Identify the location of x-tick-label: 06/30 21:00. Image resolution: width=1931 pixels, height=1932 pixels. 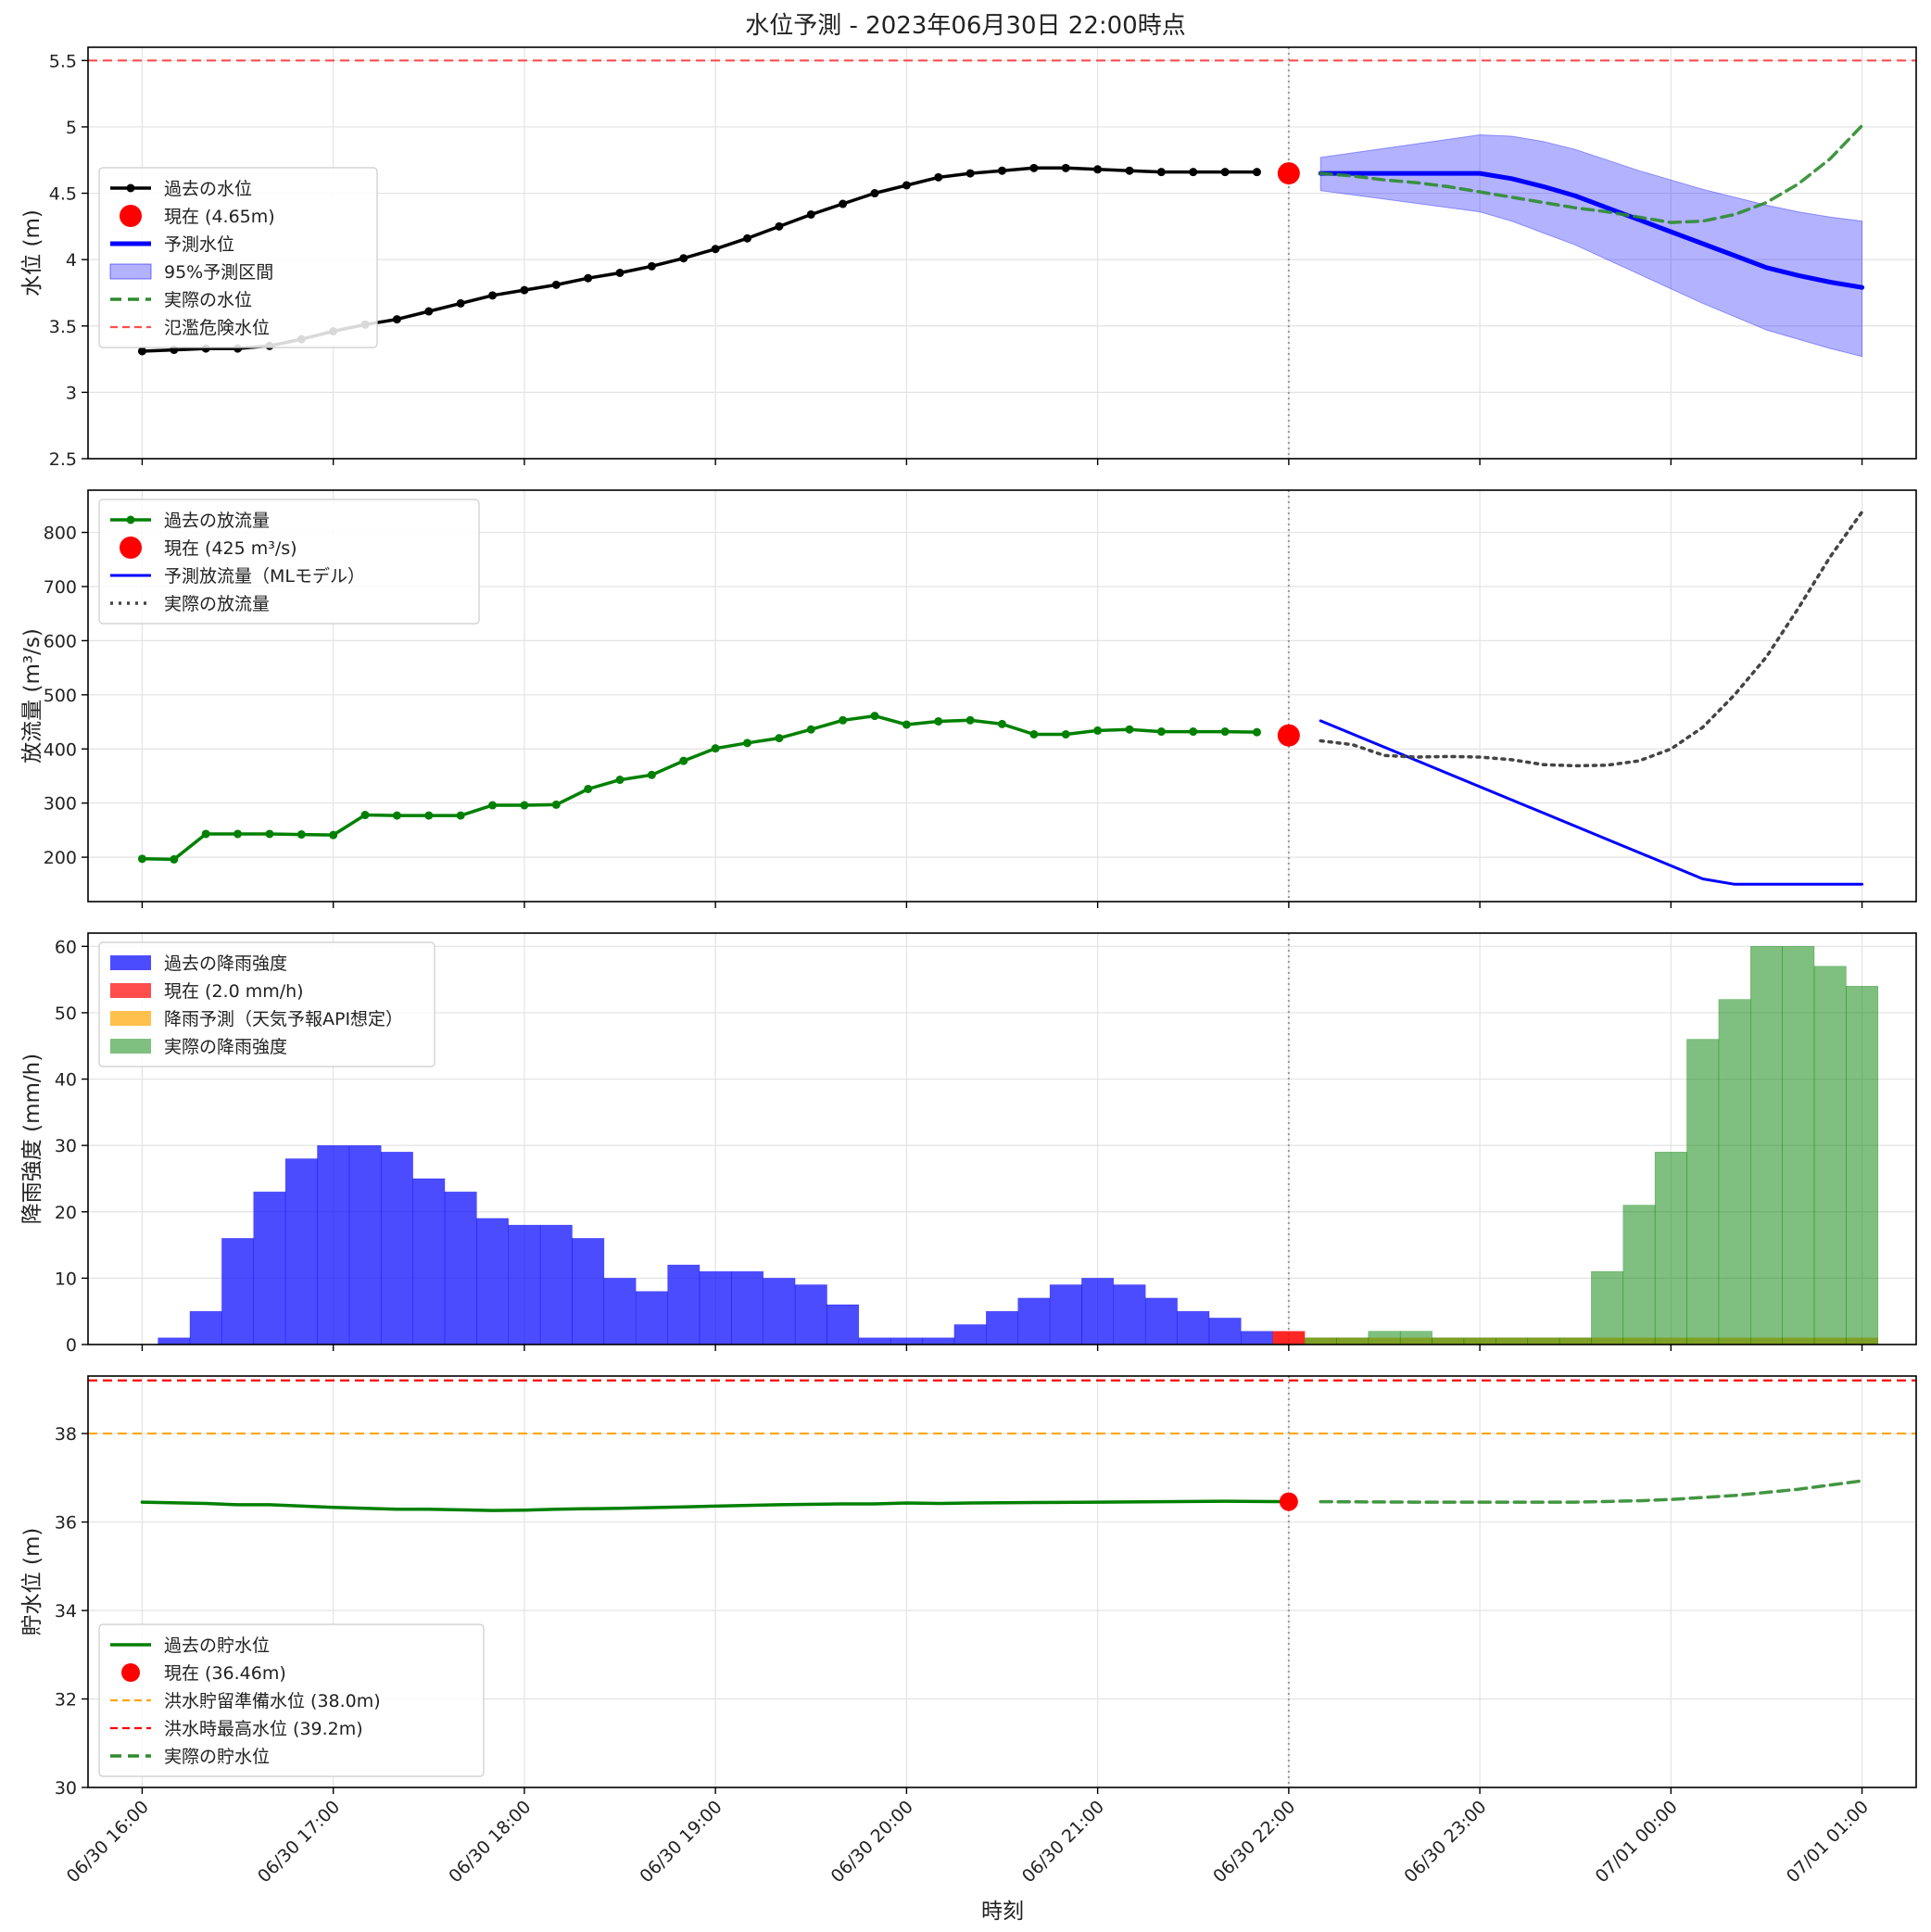
(1063, 1842).